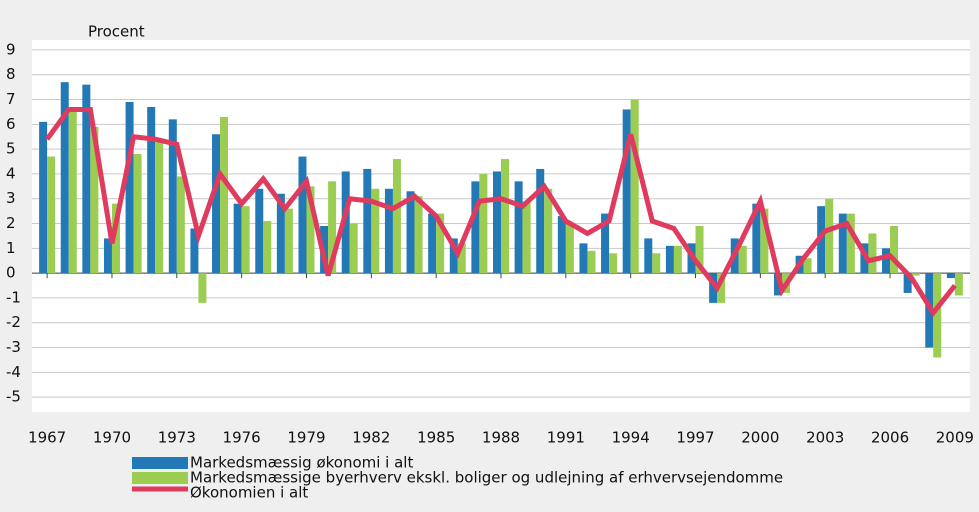 The image size is (979, 512). Describe the element at coordinates (11, 149) in the screenshot. I see `y-tick-label: 5` at that location.